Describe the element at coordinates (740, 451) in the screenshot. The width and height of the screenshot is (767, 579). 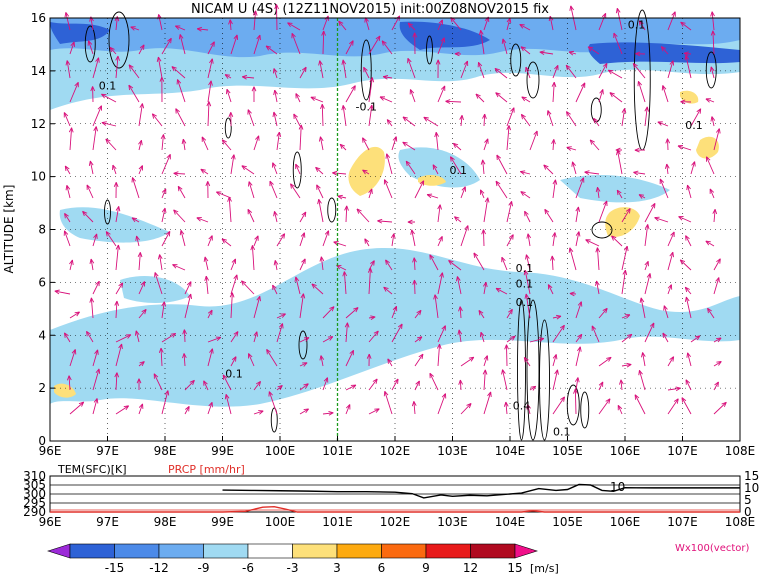
I see `x-tick-label: 108E` at that location.